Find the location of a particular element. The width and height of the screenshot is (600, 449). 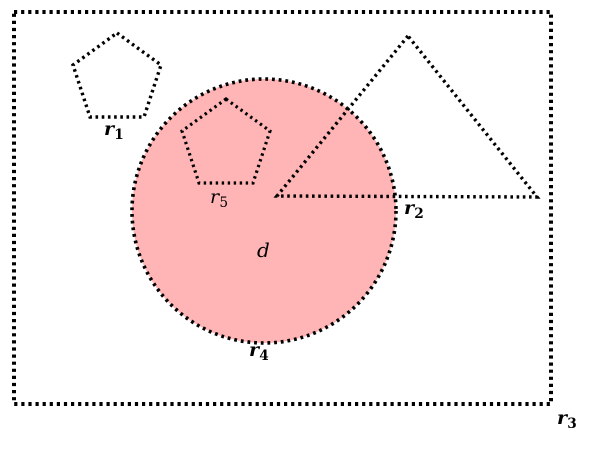

label-r2: r2 is located at coordinates (414, 210).